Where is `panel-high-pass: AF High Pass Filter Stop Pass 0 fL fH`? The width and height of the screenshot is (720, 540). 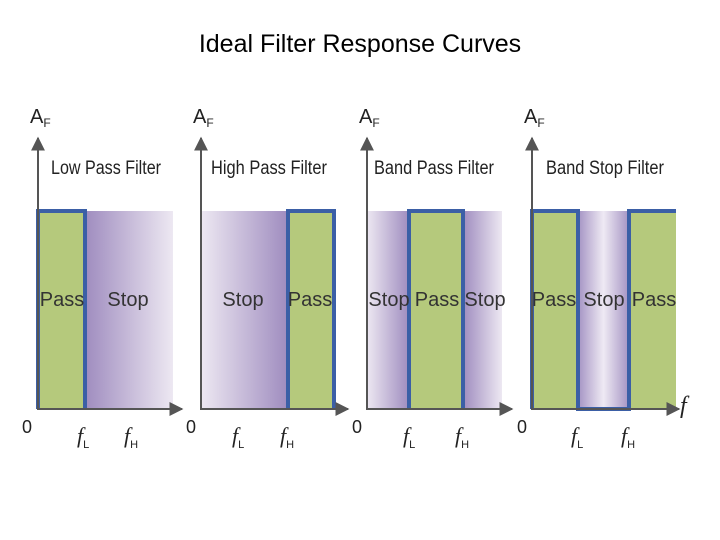
panel-high-pass: AF High Pass Filter Stop Pass 0 fL fH is located at coordinates (268, 278).